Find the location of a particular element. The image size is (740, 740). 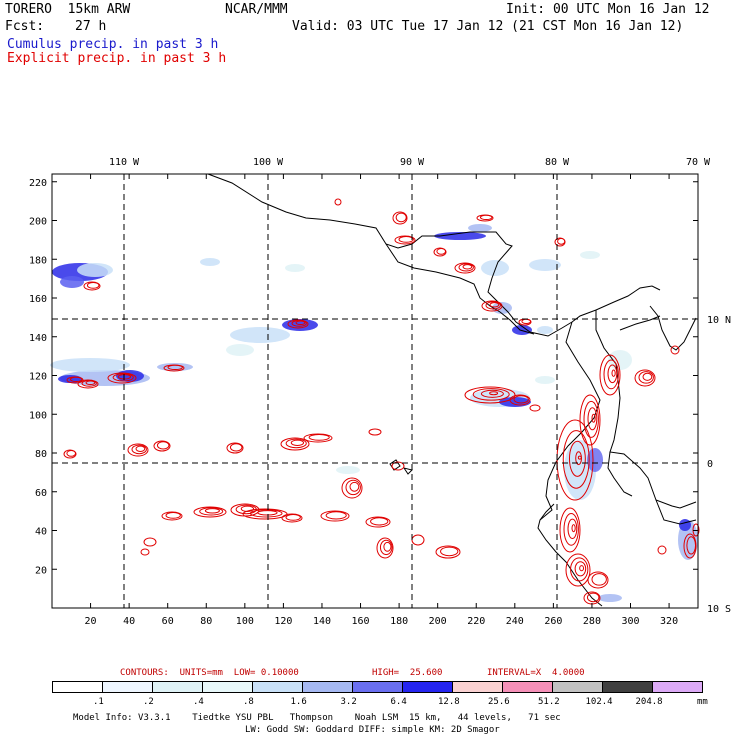

y-tick-label: 100 is located at coordinates (38, 415).